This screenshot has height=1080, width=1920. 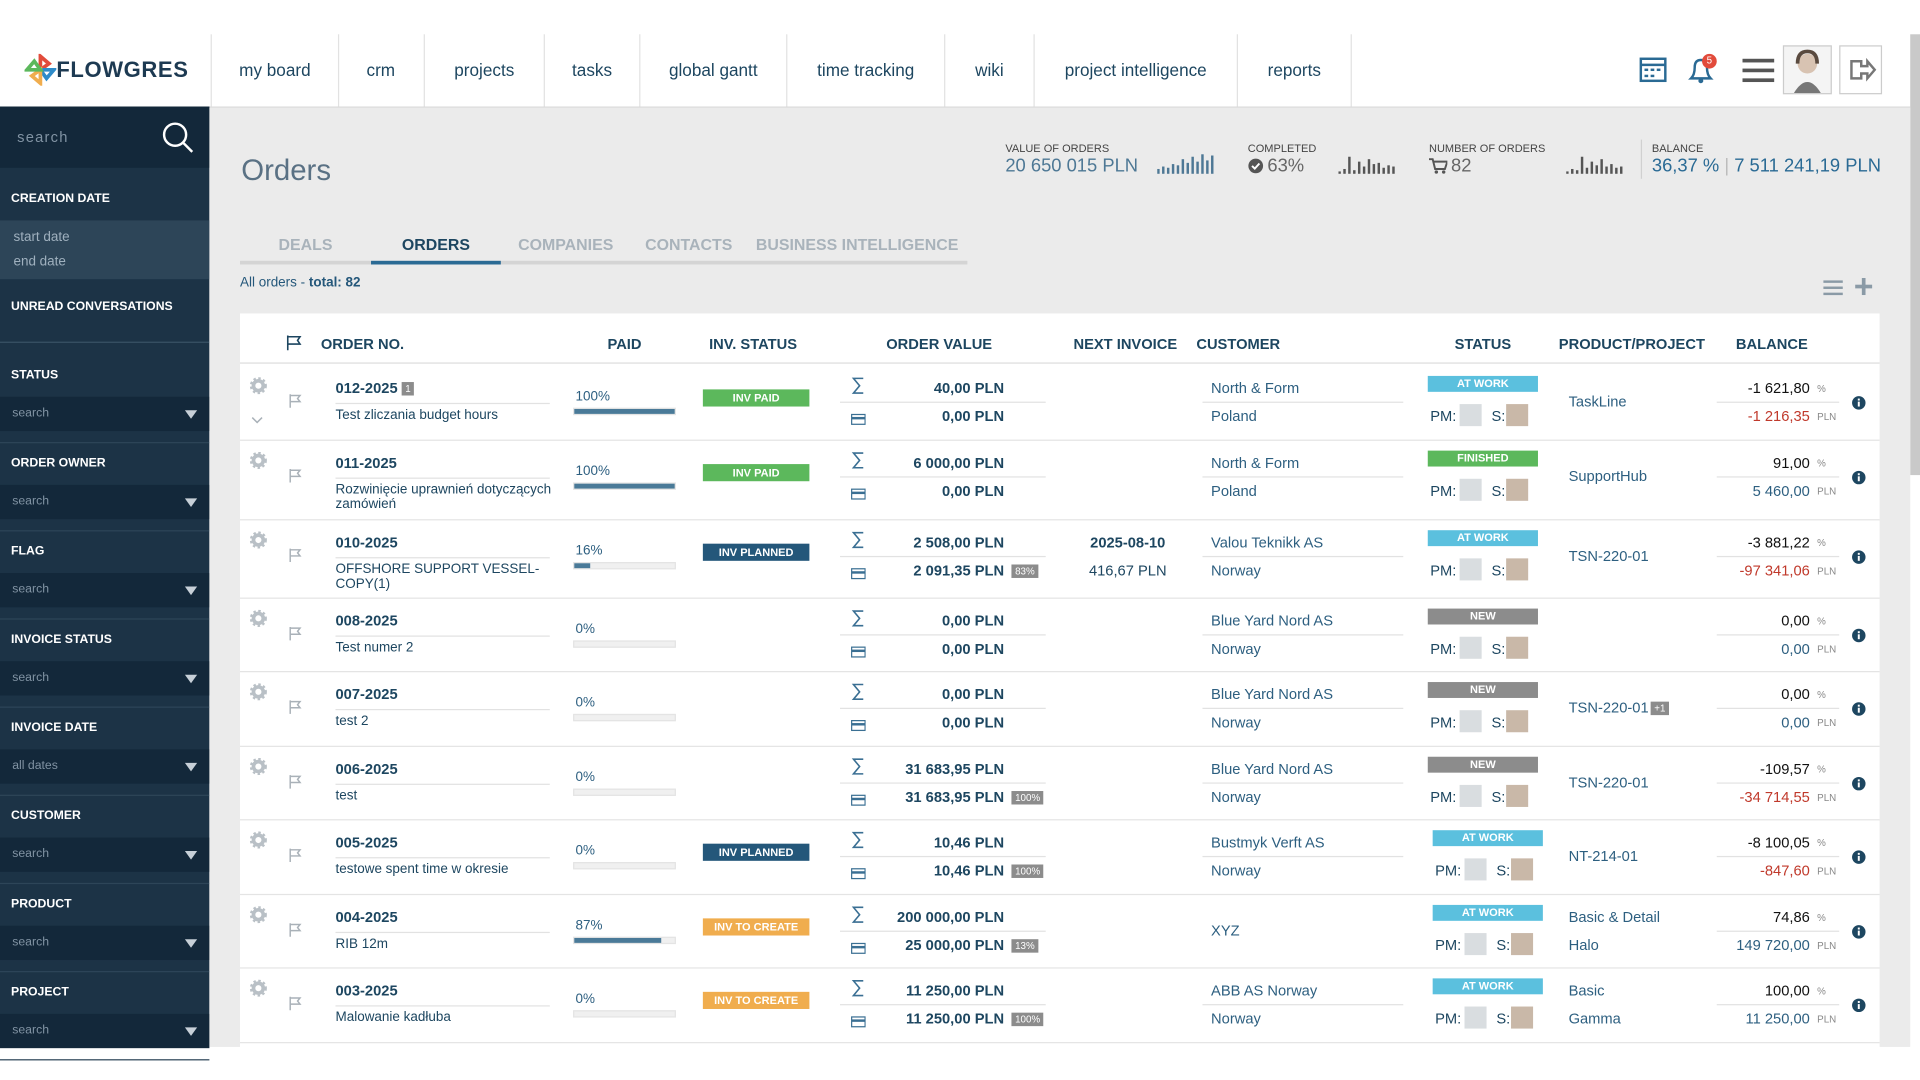 What do you see at coordinates (191, 414) in the screenshot?
I see `dropdown-arrow` at bounding box center [191, 414].